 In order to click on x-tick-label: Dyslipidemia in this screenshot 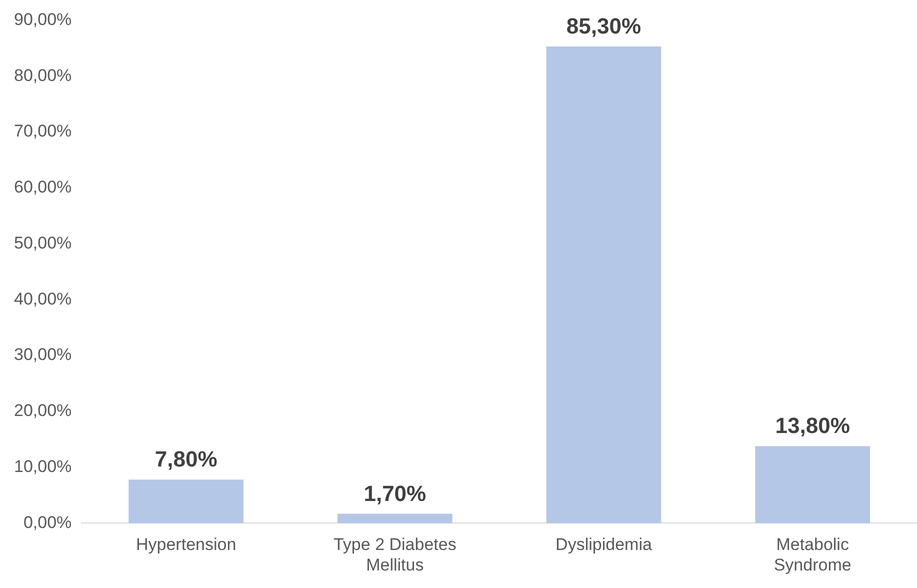, I will do `click(604, 544)`.